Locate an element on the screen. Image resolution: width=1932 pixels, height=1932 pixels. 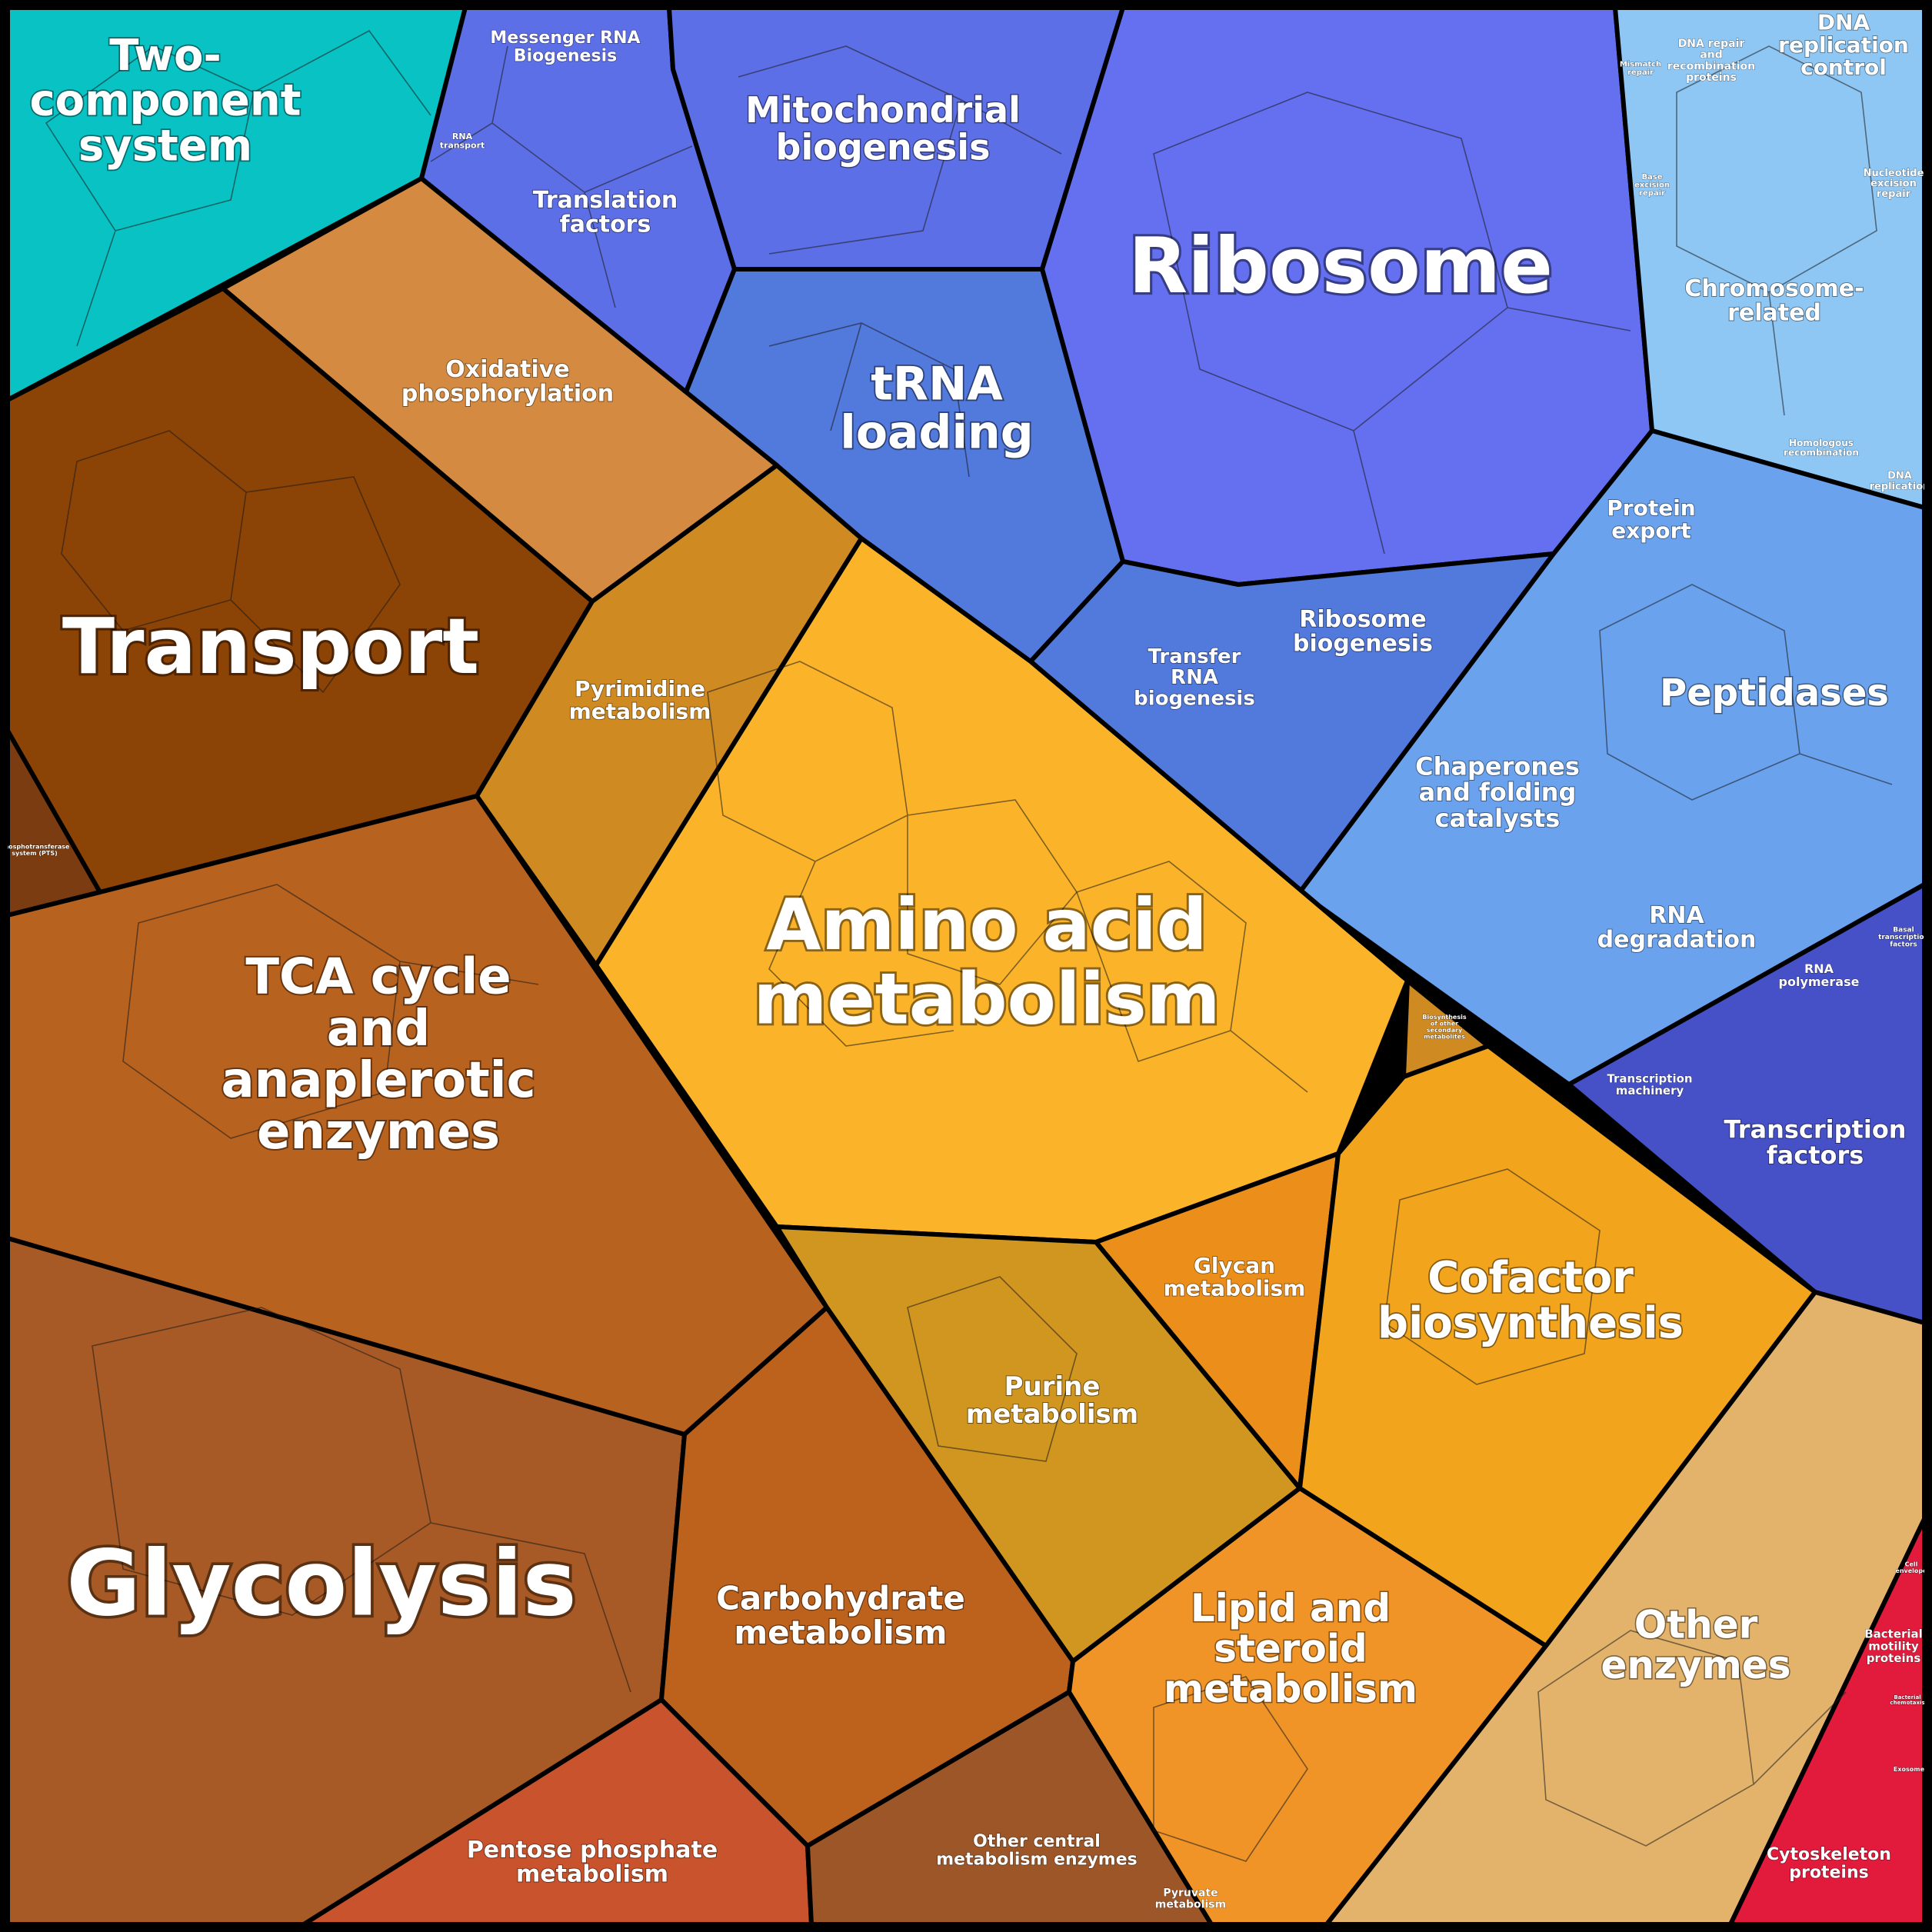
label-pyruvate: Pyruvate metabolism is located at coordinates (1190, 1899).